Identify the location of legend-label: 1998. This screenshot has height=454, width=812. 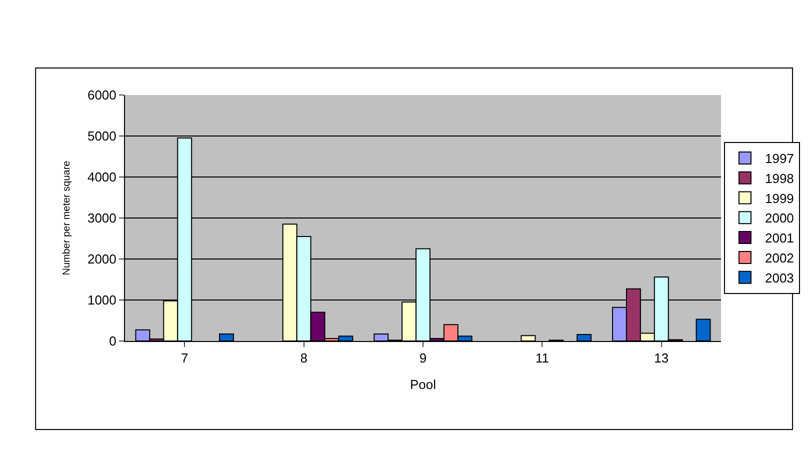
(779, 178).